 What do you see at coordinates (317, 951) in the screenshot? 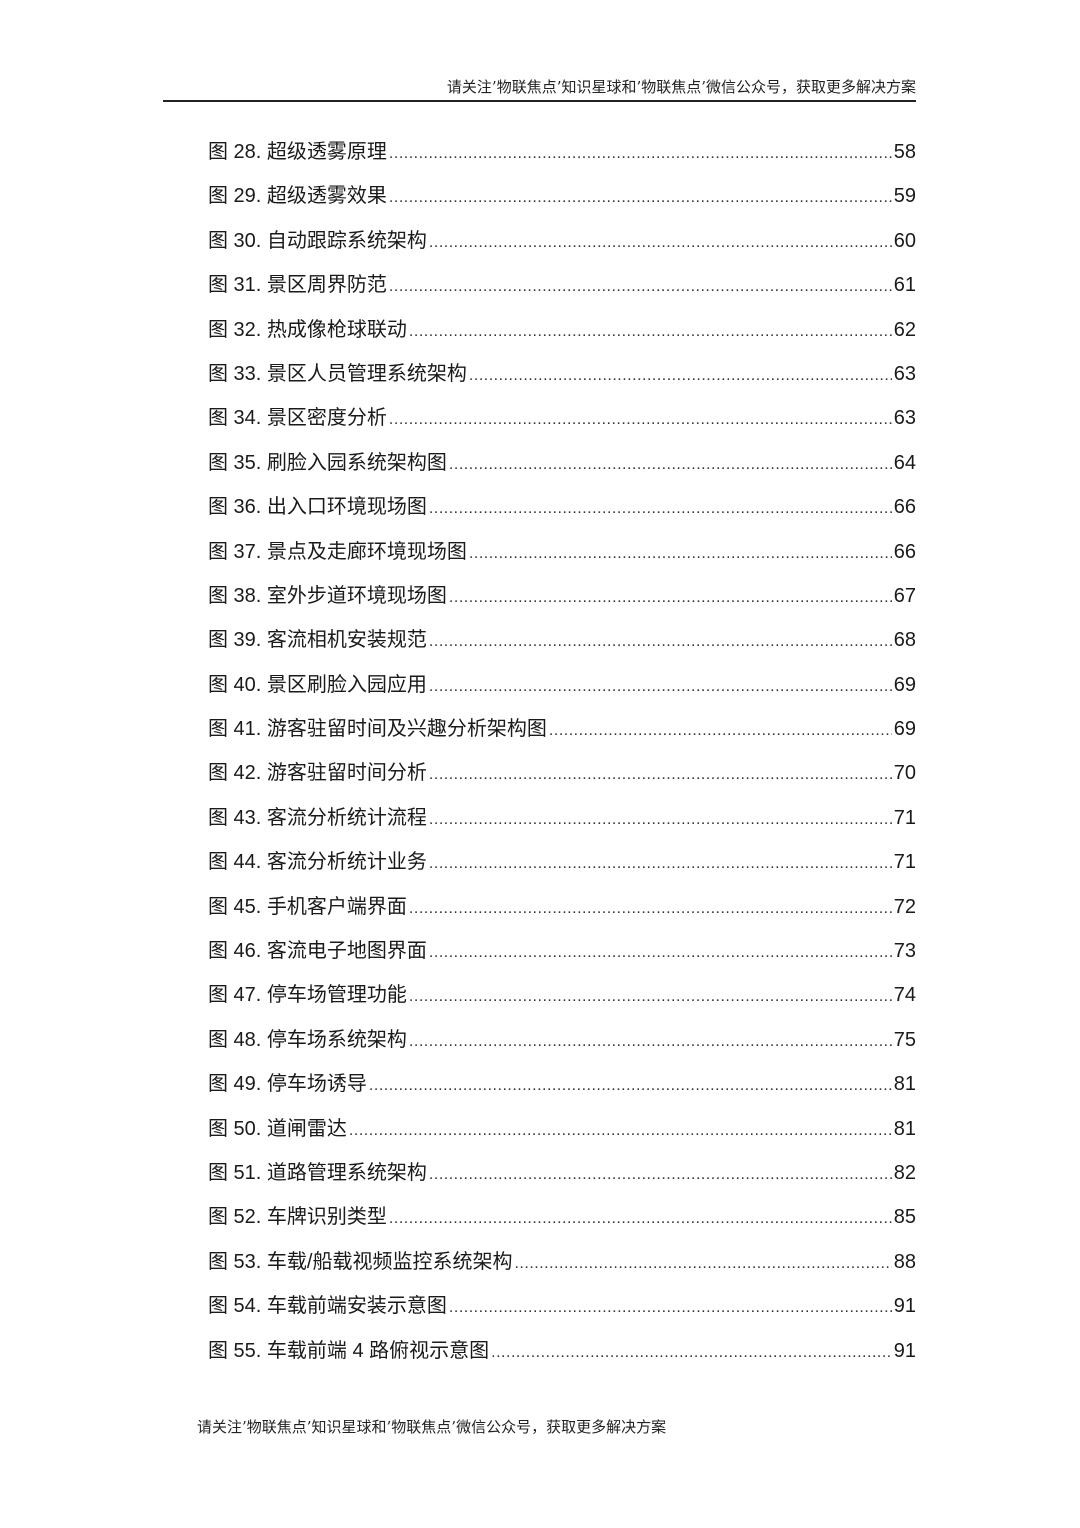
I see `toc-entry-label: 图 46. 客流电子地图界面` at bounding box center [317, 951].